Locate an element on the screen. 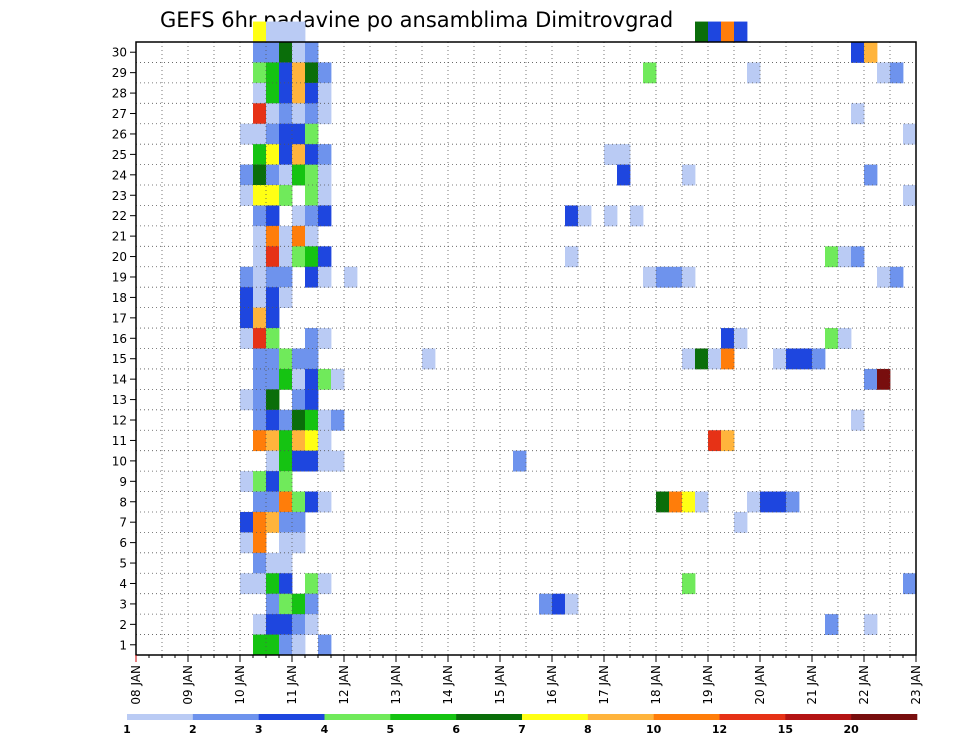  y-tick-label: 10 is located at coordinates (119, 461).